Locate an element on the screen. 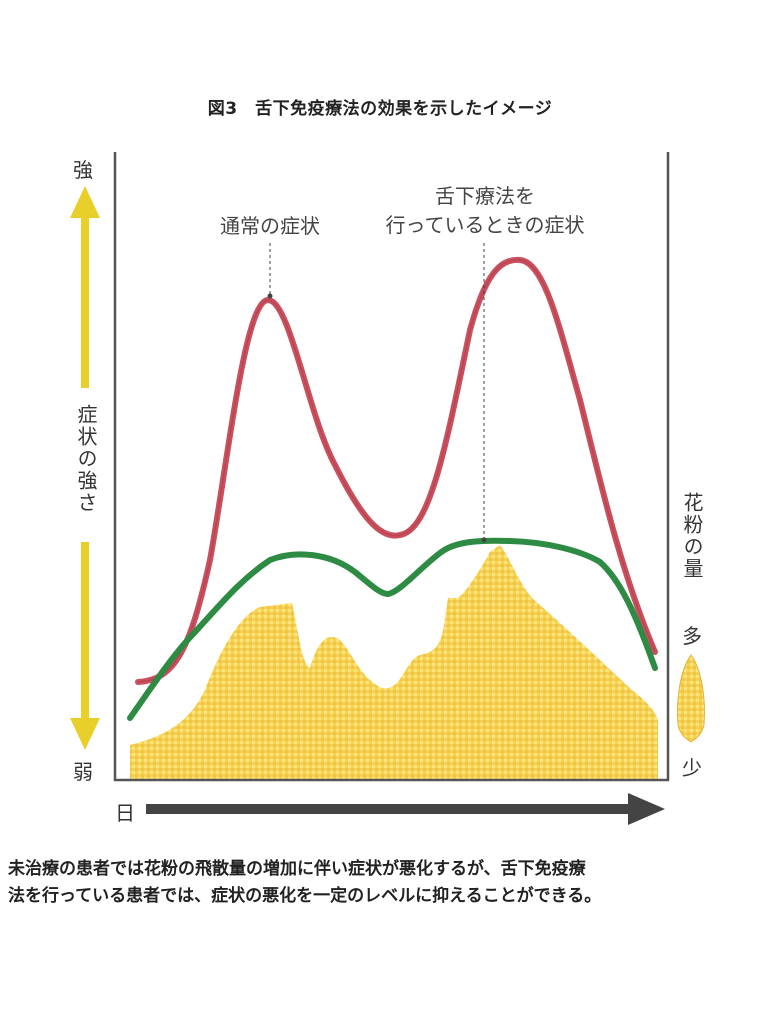 Image resolution: width=760 pixels, height=1026 pixels. y-axis-top-label: 強 is located at coordinates (83, 170).